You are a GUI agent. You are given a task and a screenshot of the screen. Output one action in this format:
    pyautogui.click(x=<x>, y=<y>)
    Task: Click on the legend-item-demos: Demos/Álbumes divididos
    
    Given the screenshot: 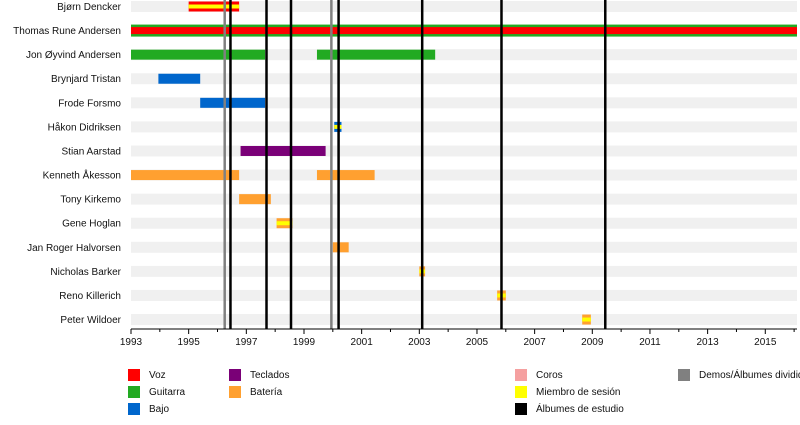 What is the action you would take?
    pyautogui.click(x=739, y=375)
    